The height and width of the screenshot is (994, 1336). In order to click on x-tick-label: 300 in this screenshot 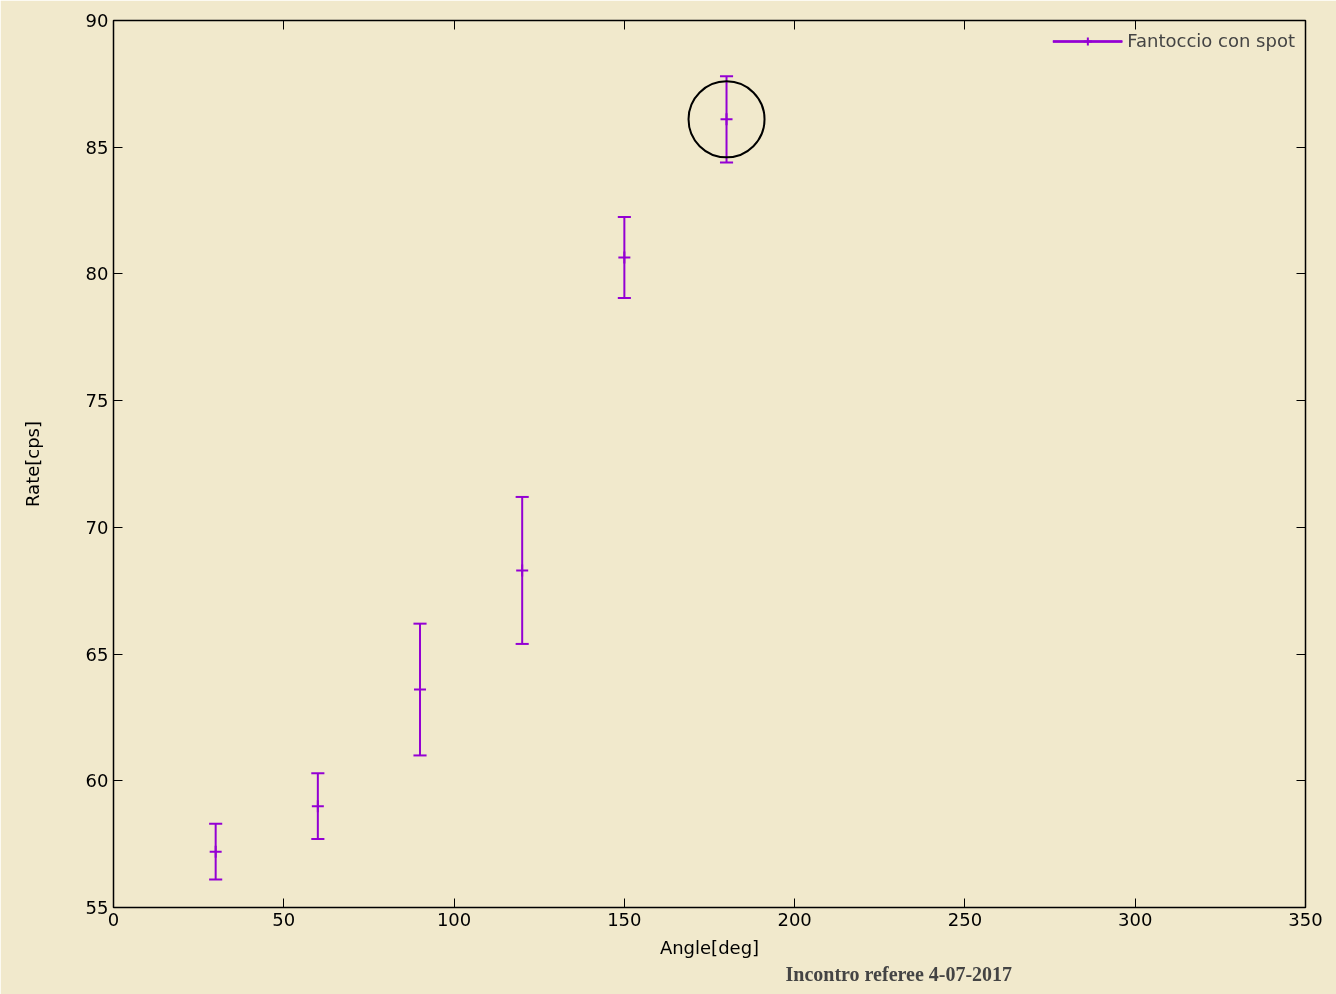, I will do `click(1135, 919)`.